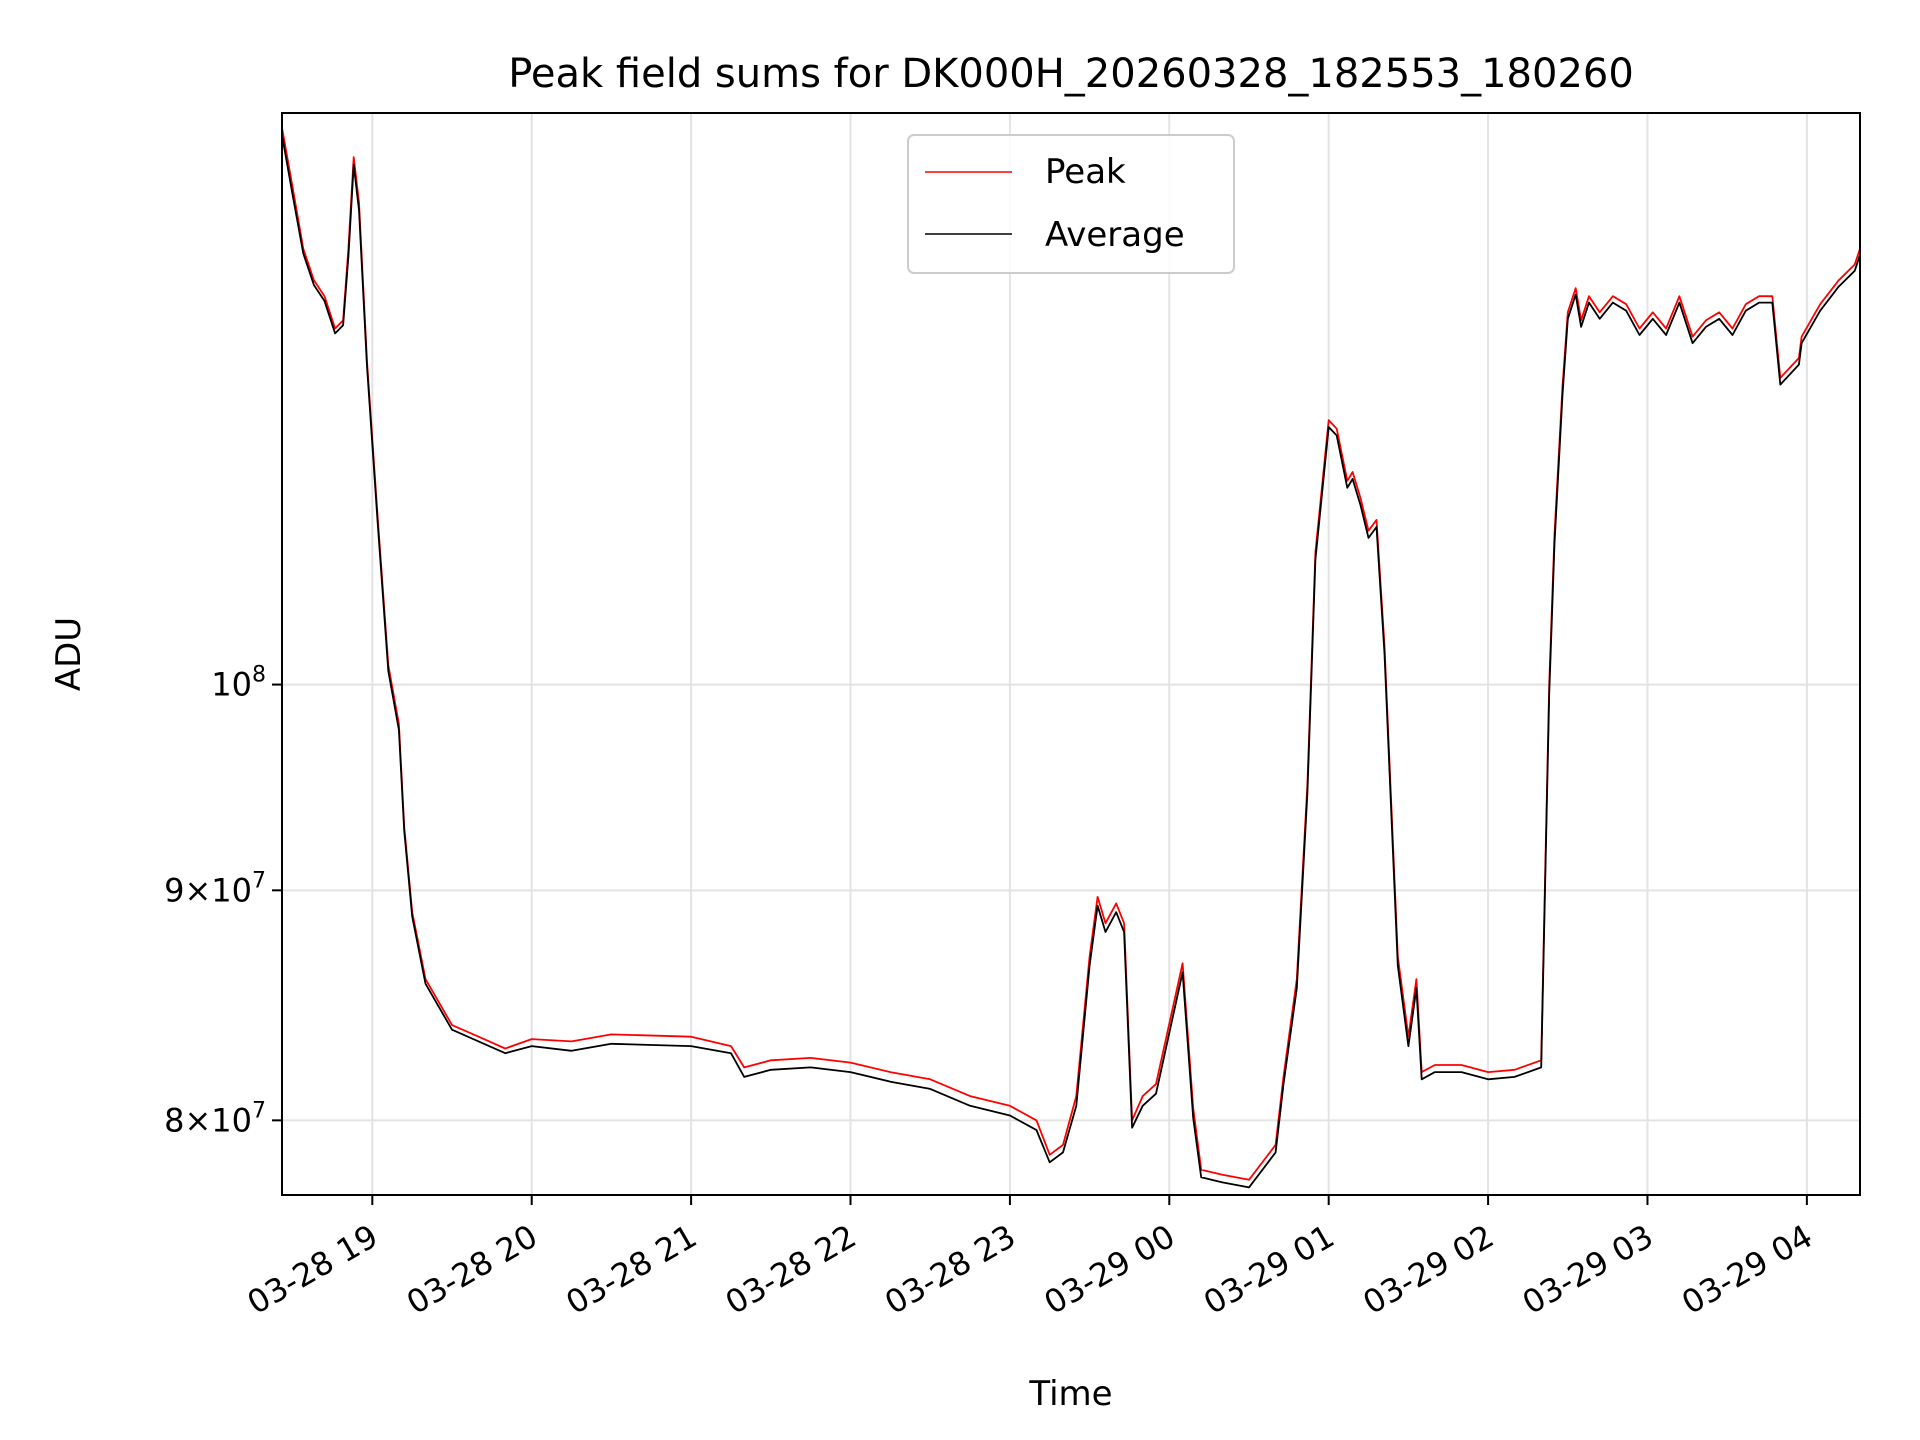  Describe the element at coordinates (1115, 235) in the screenshot. I see `legend-label-average: Average` at that location.